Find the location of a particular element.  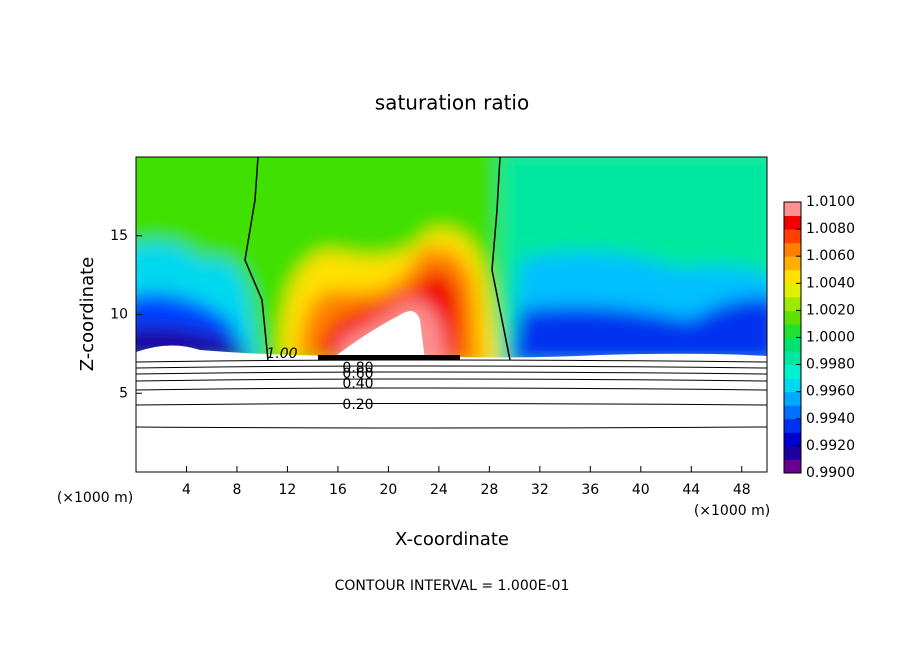

chart-title: saturation ratio is located at coordinates (452, 103).